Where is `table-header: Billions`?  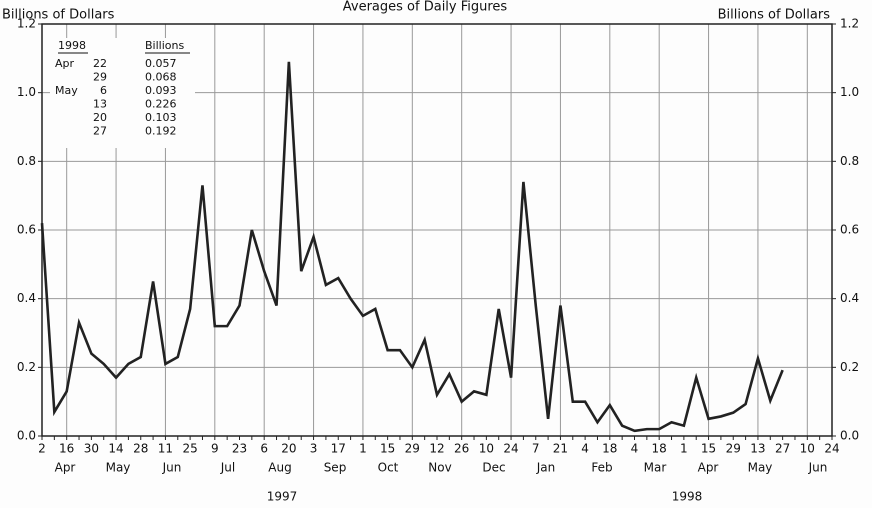
table-header: Billions is located at coordinates (164, 45).